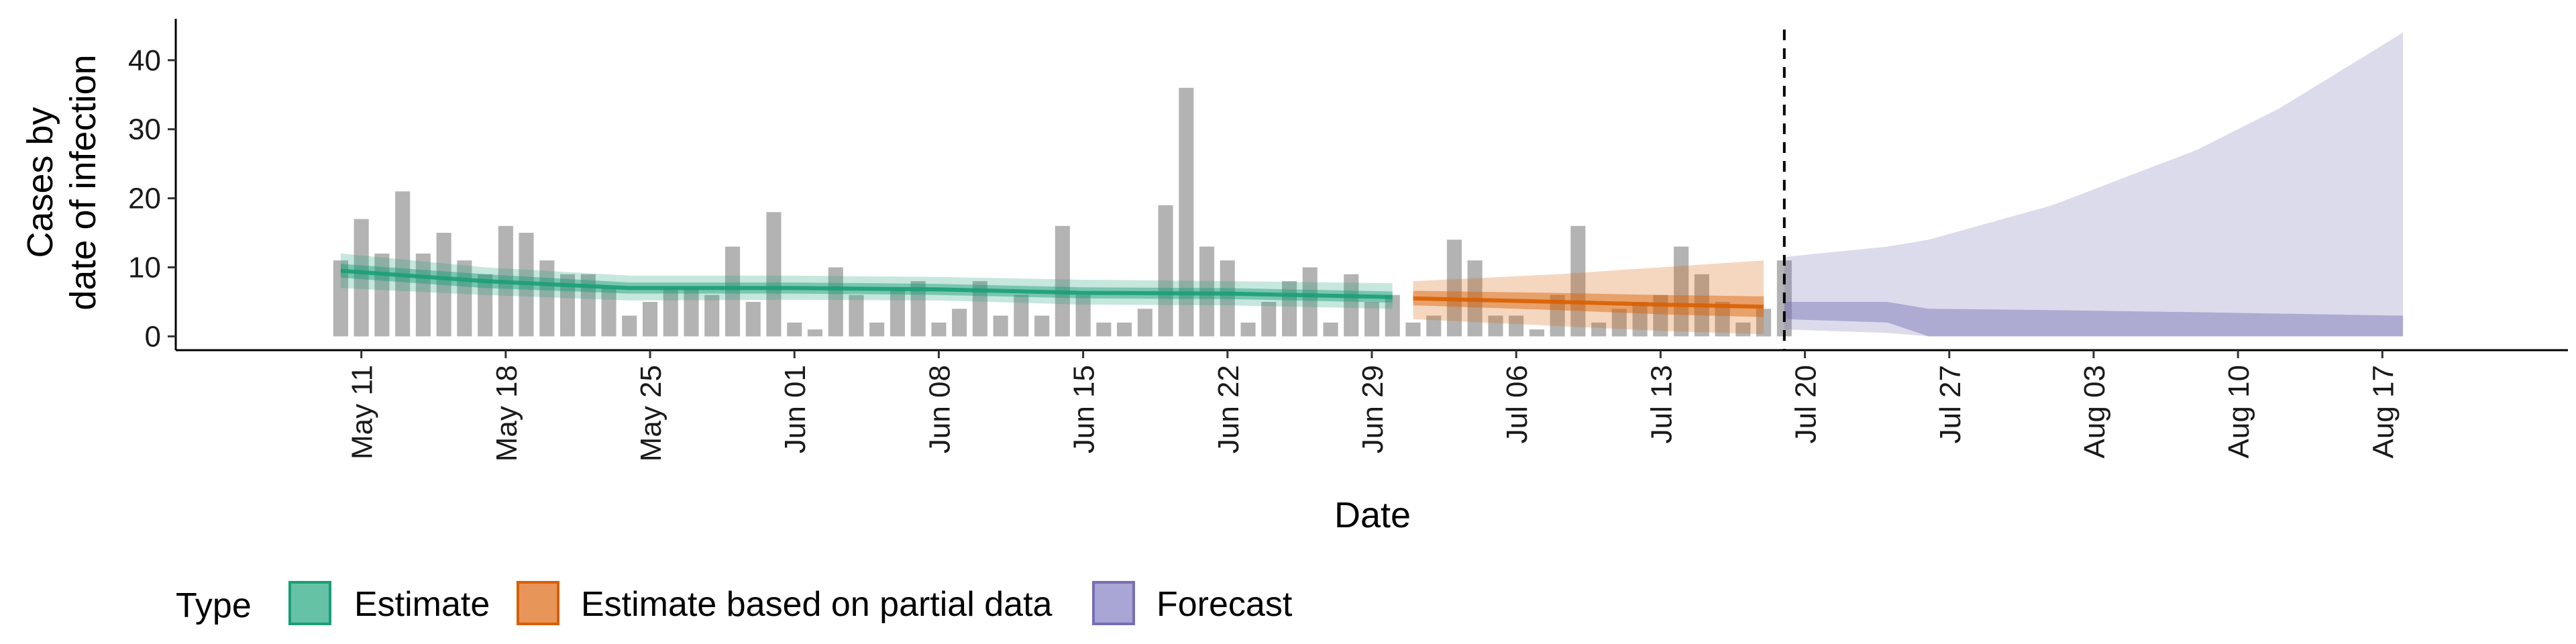  I want to click on x-tick-label: Jul 27, so click(1950, 404).